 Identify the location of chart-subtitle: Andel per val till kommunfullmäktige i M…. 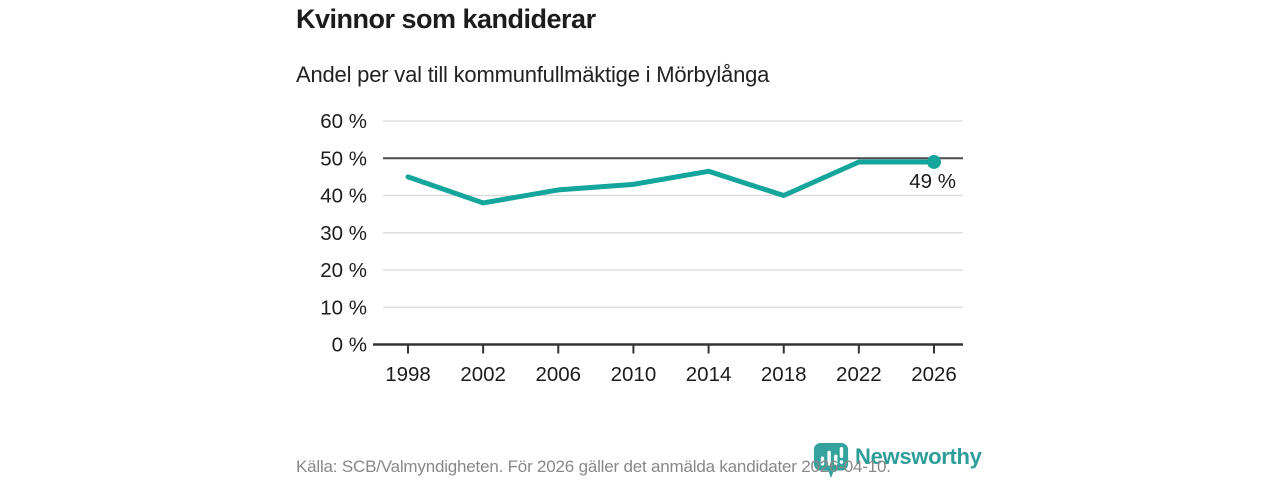
(533, 74).